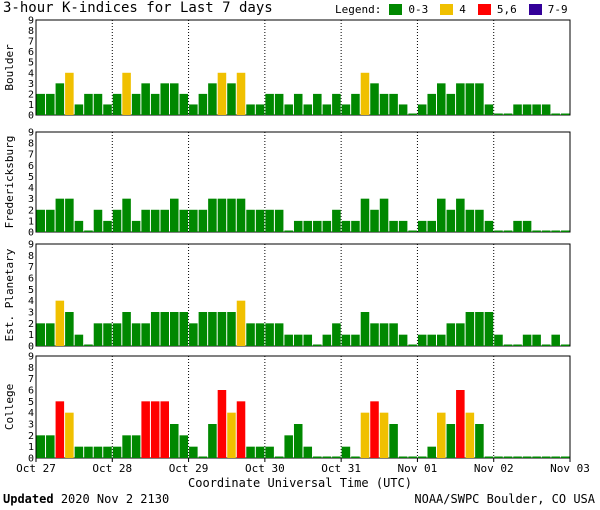 The width and height of the screenshot is (600, 510). I want to click on legend-text-k4: 4, so click(462, 9).